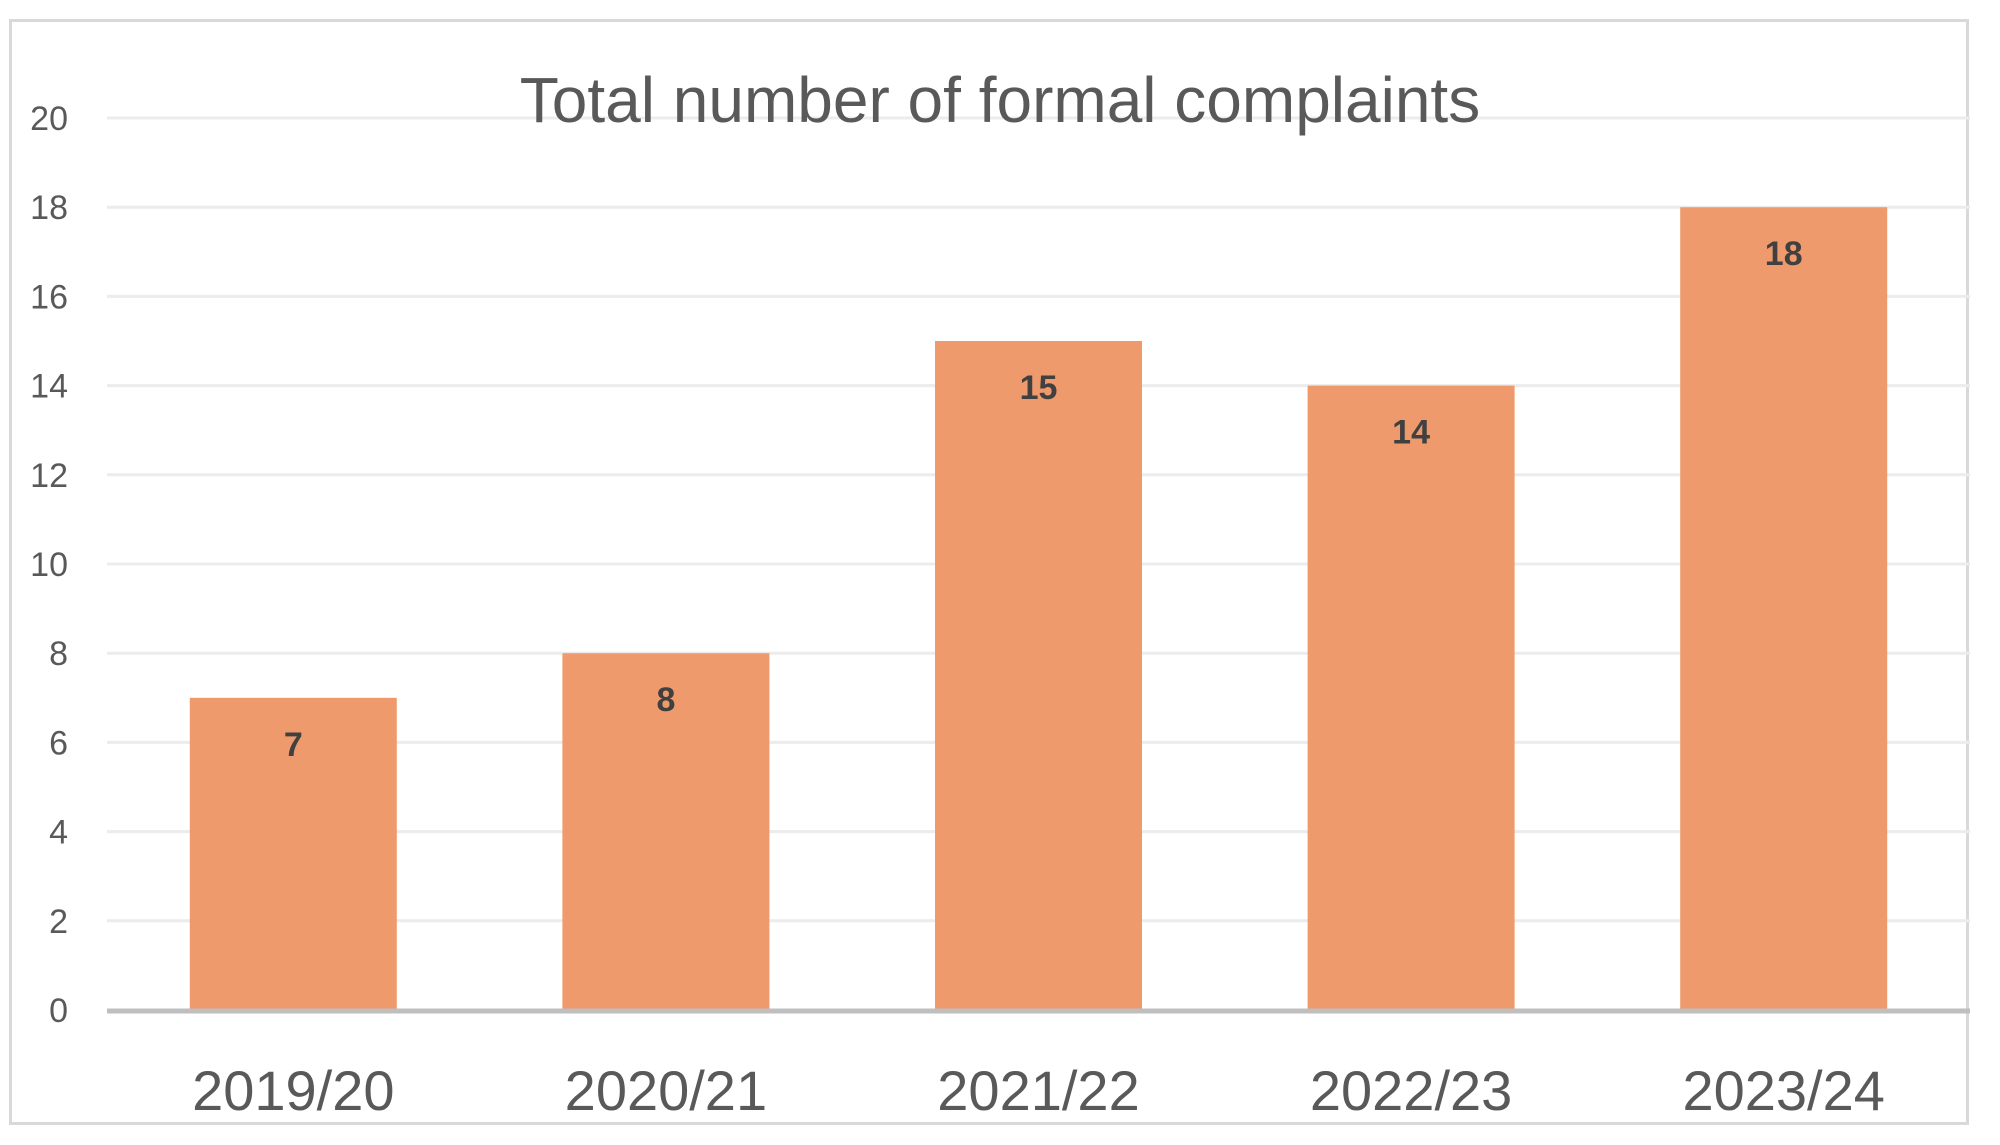 The height and width of the screenshot is (1145, 2000). Describe the element at coordinates (58, 1011) in the screenshot. I see `y-tick-label: 0` at that location.